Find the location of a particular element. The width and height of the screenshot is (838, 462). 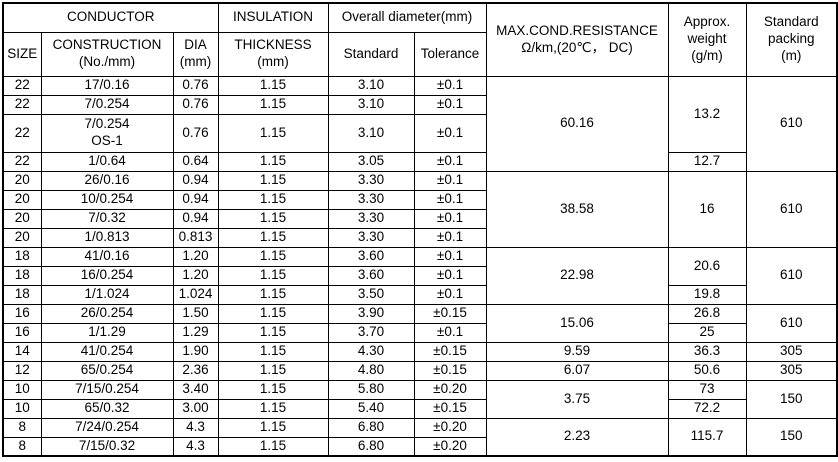

cell-construction: 7/0.32 is located at coordinates (107, 218).